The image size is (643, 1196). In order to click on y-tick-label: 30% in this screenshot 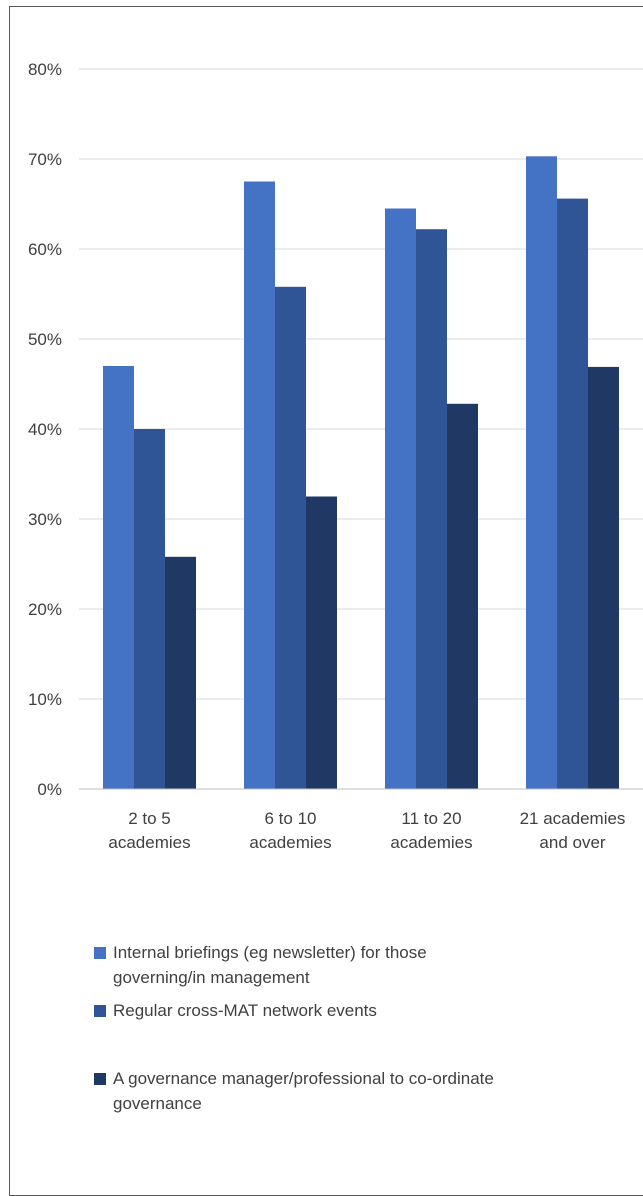, I will do `click(45, 519)`.